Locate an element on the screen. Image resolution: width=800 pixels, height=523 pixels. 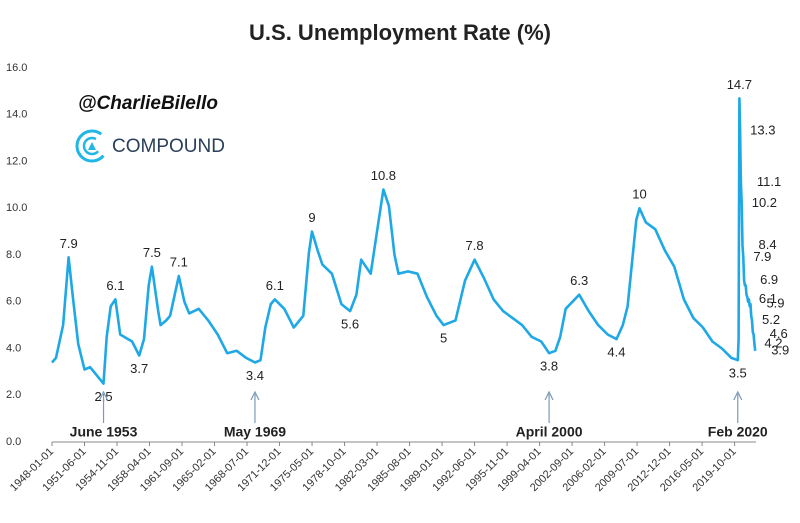
y-tick-label: 12.0 is located at coordinates (16, 161).